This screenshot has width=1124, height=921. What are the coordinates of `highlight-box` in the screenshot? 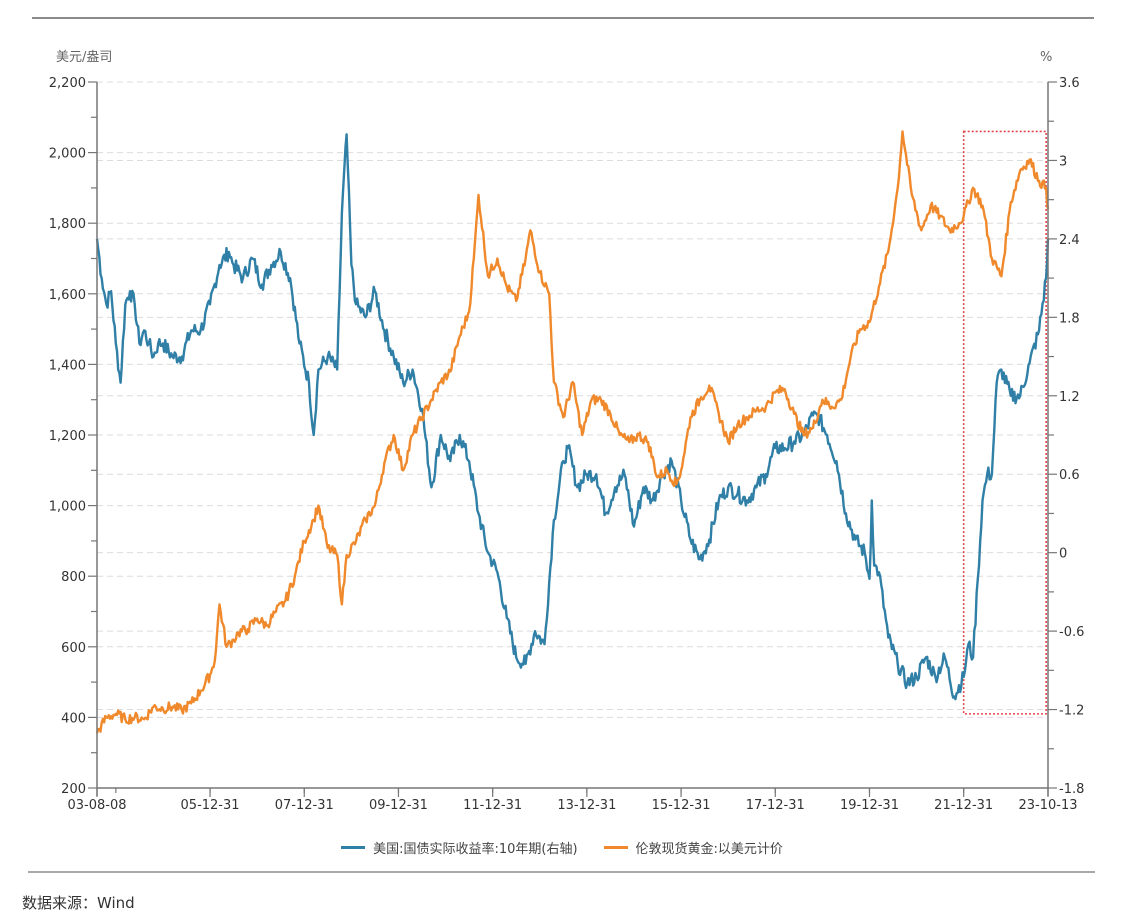 It's located at (1004, 422).